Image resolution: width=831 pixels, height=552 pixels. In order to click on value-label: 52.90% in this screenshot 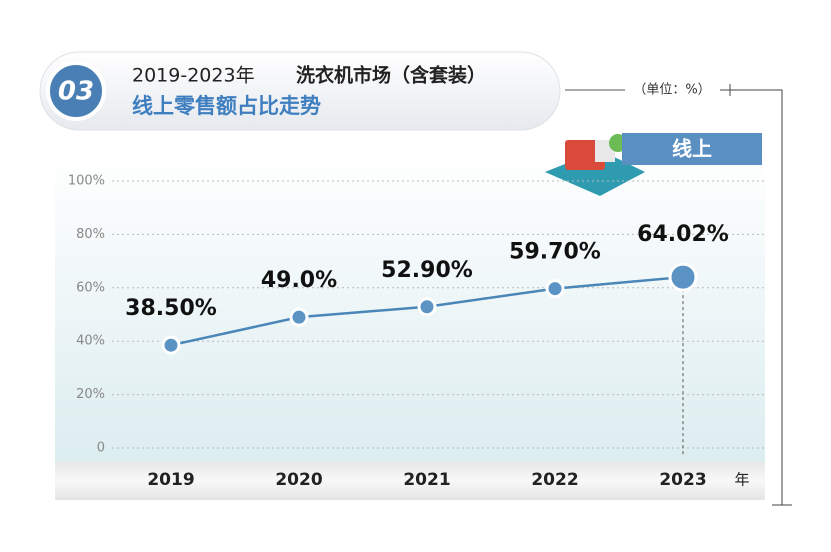, I will do `click(427, 270)`.